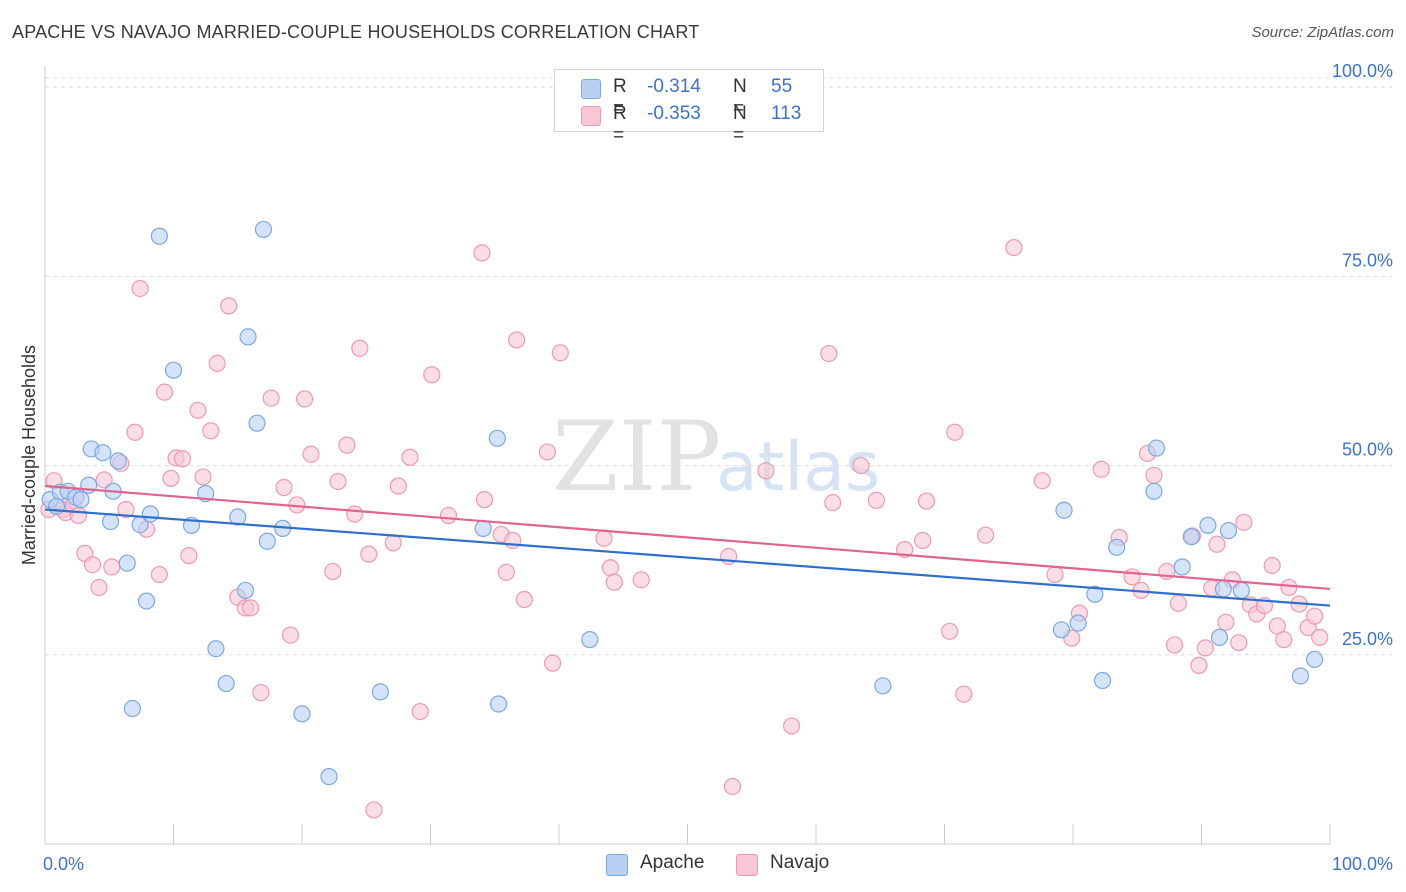 This screenshot has height=892, width=1406. What do you see at coordinates (674, 113) in the screenshot?
I see `navajo-r-value: -0.353` at bounding box center [674, 113].